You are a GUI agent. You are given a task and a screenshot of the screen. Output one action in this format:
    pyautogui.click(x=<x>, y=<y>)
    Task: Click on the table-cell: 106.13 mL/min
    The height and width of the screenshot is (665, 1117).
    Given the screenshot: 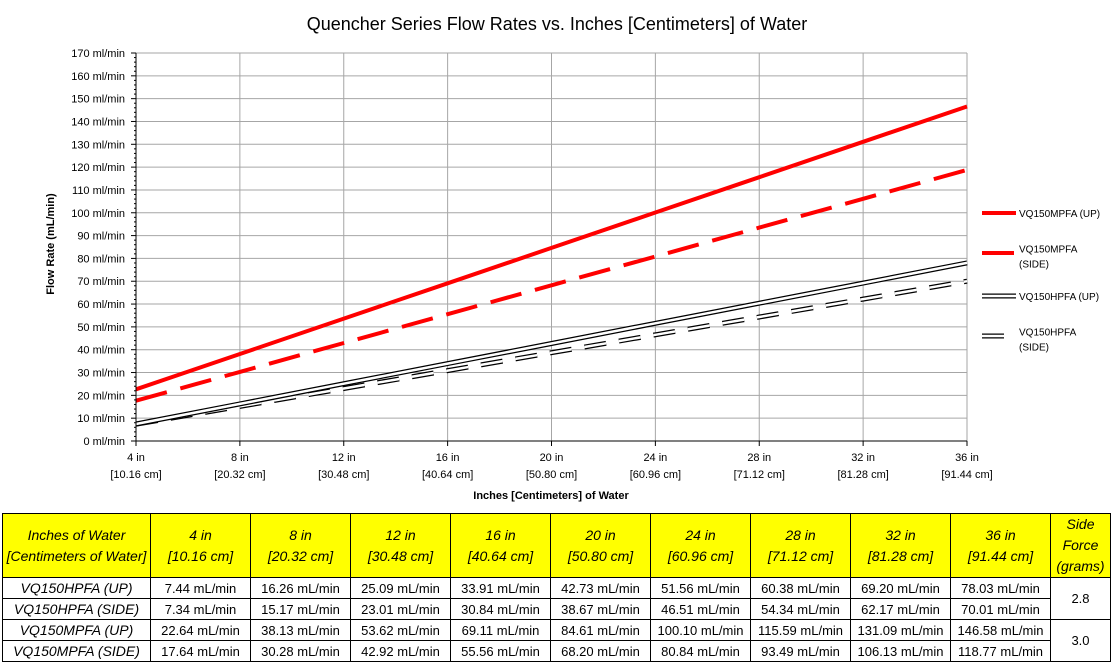 What is the action you would take?
    pyautogui.click(x=900, y=651)
    